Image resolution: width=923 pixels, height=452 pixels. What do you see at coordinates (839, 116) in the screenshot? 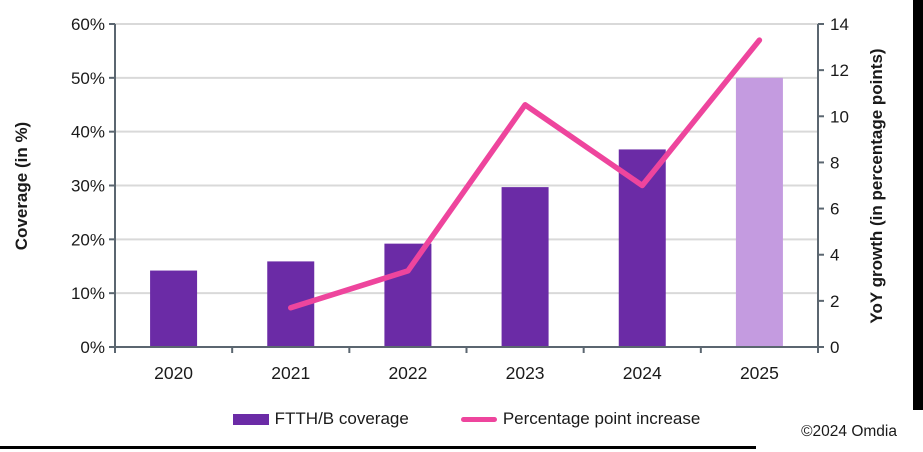
I see `right-tick-label: 10` at bounding box center [839, 116].